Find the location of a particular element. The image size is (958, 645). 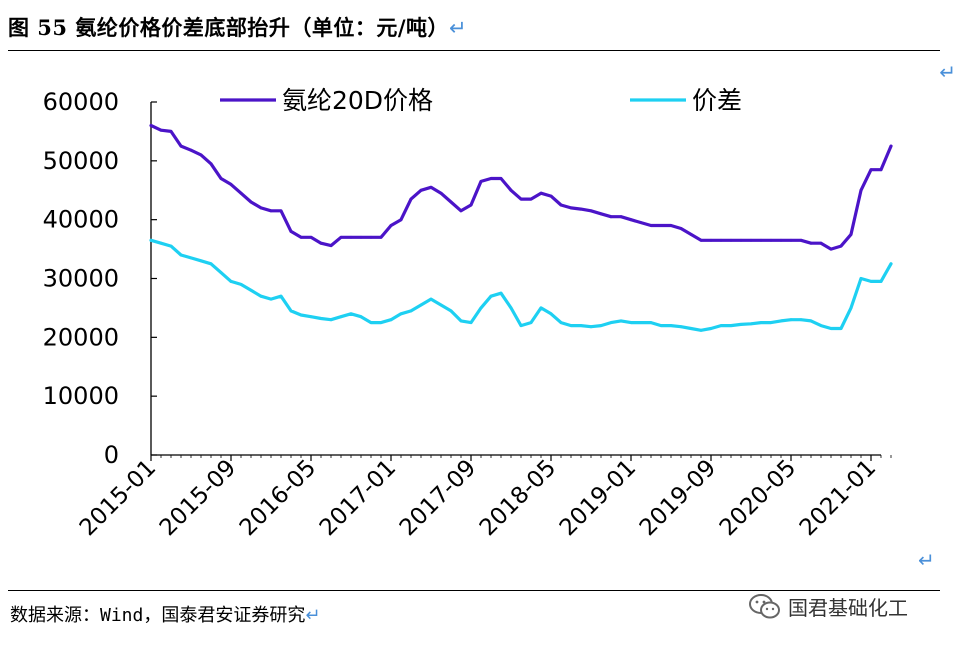

y-tick-label: 10000 is located at coordinates (81, 396).